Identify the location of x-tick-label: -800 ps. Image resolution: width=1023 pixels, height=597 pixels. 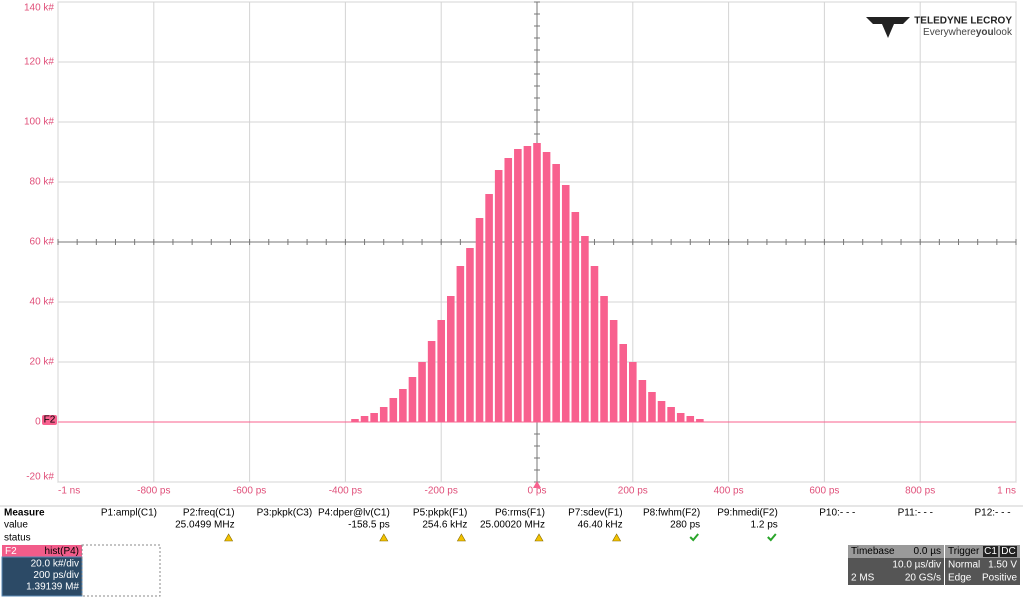
(153, 491).